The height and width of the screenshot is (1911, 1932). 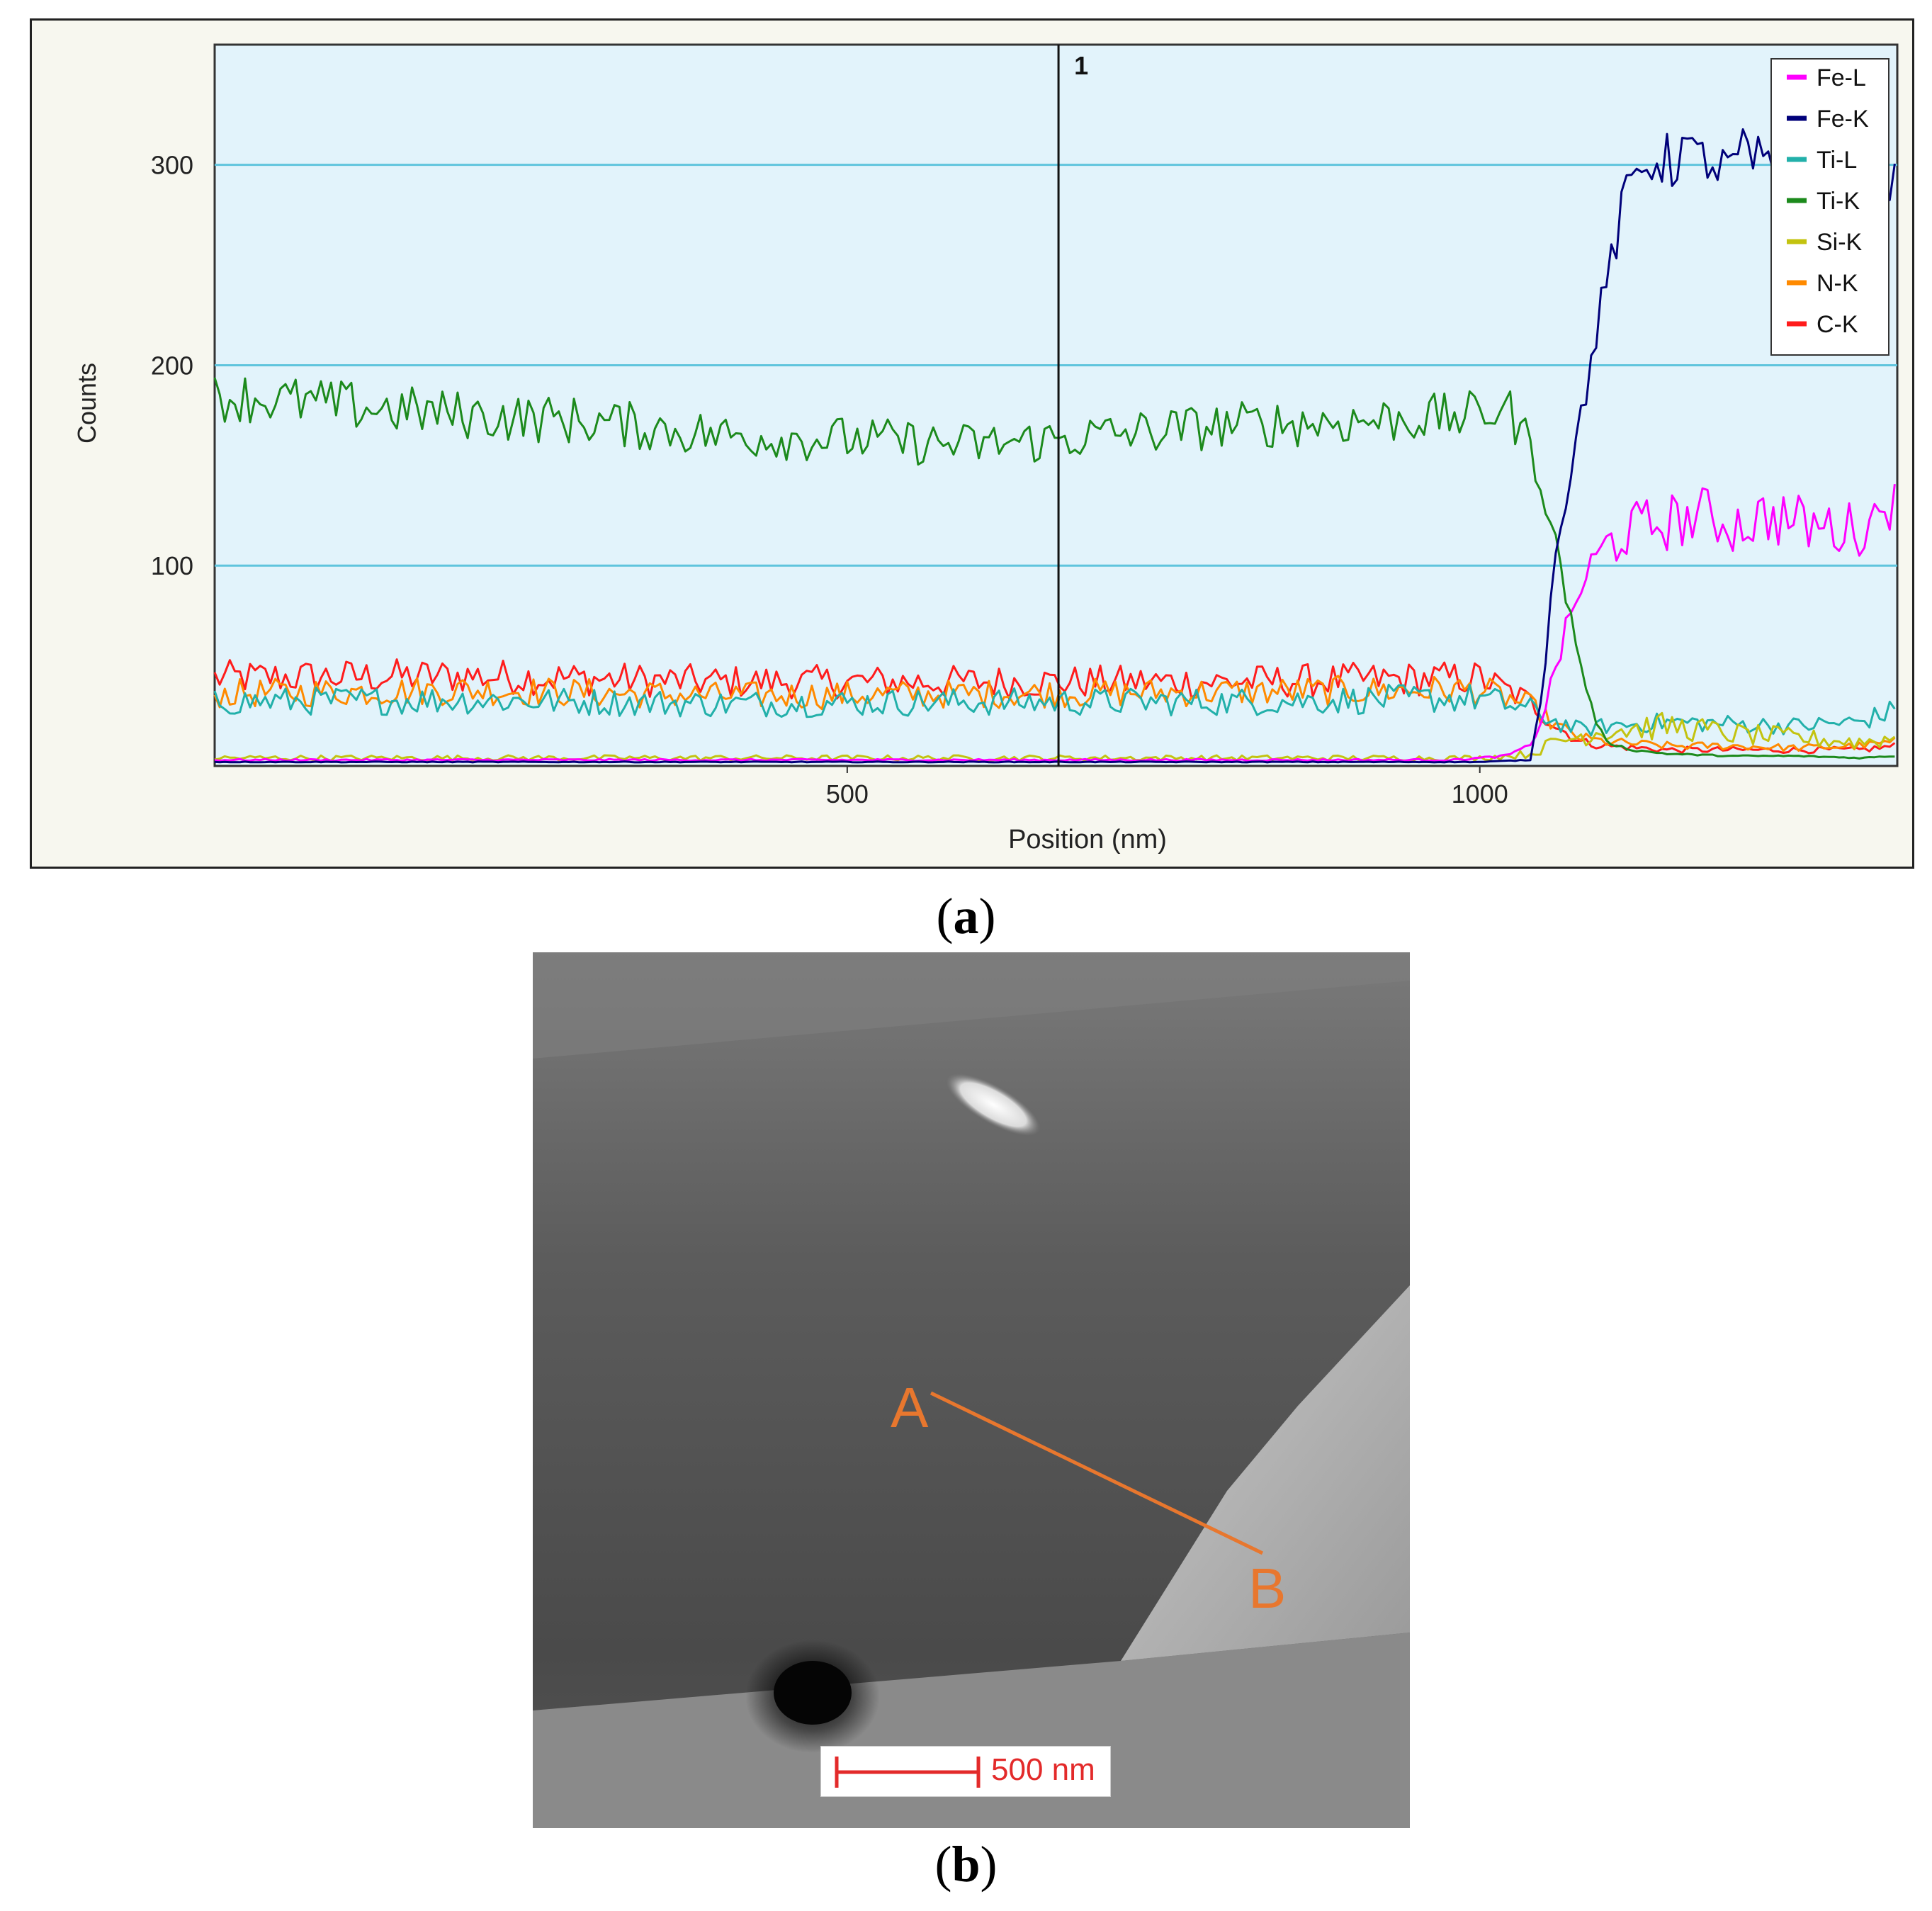 What do you see at coordinates (1087, 840) in the screenshot?
I see `x-axis-label: Position (nm)` at bounding box center [1087, 840].